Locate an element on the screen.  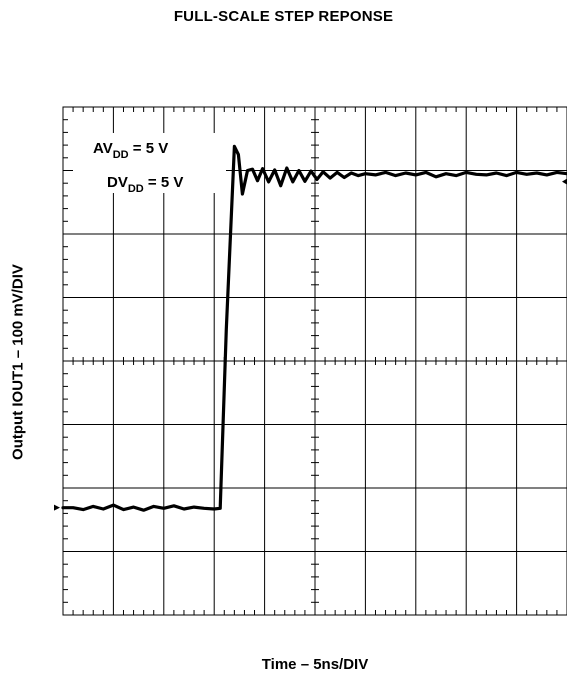
dvdd-annotation: DVDD = 5 V is located at coordinates (145, 184).